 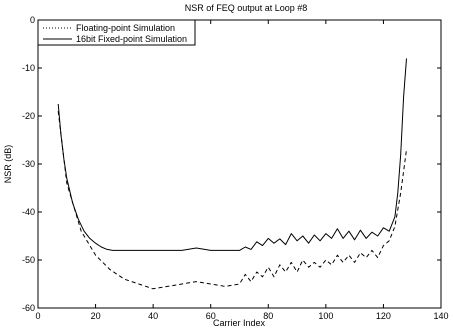 I want to click on legend-box, so click(x=116, y=32).